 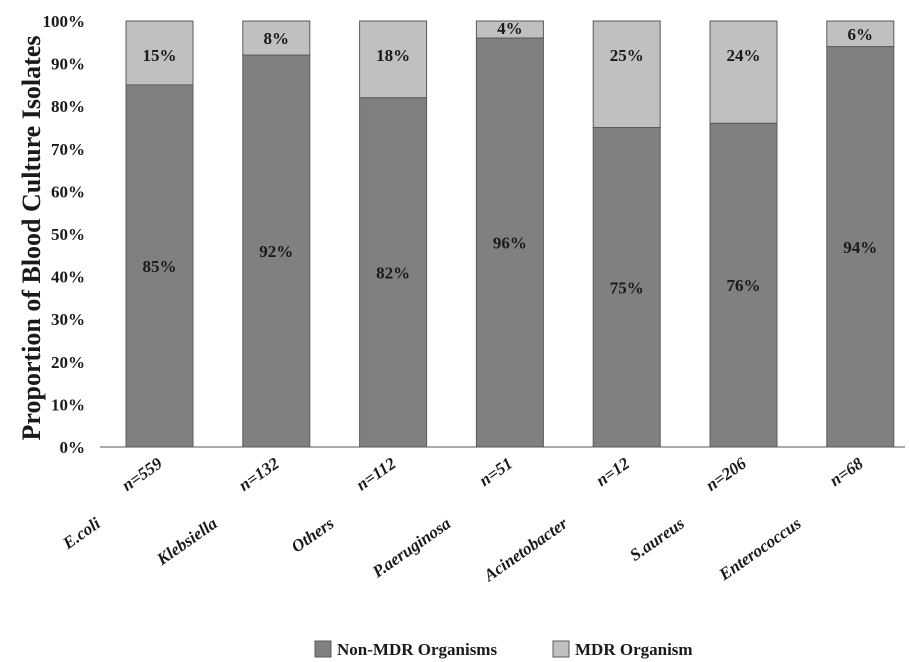 I want to click on y-axis-ticks: 0% 10% 20% 30% 40% 50% 60% 70% 80% 90% 100%, so click(x=64, y=234).